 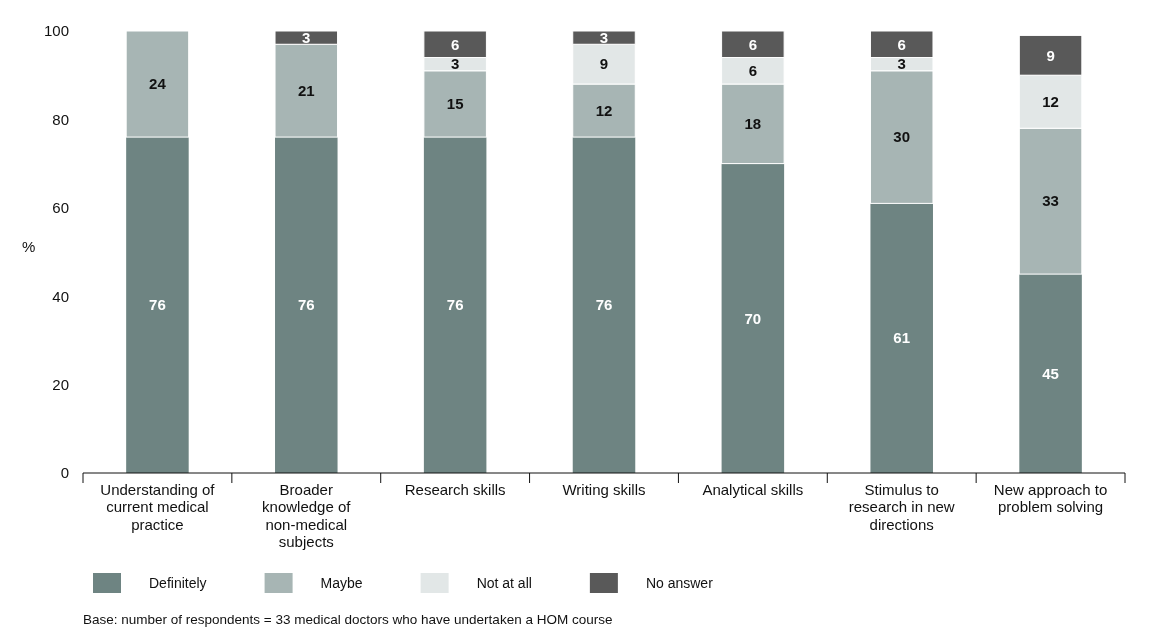 I want to click on data-label: 61, so click(x=902, y=338).